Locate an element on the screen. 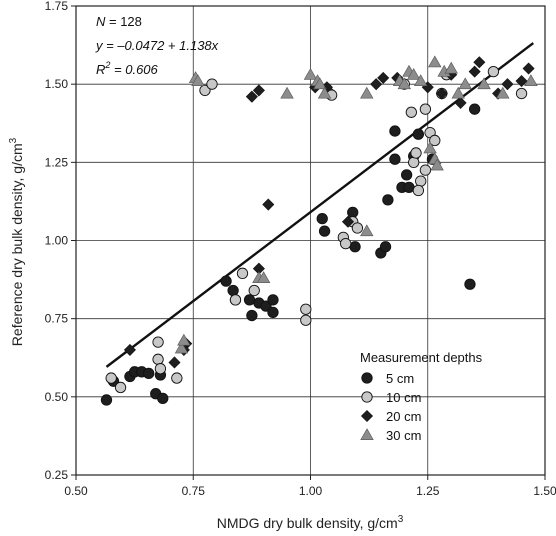 This screenshot has width=556, height=536. y-tick-label: 1.25 is located at coordinates (57, 162).